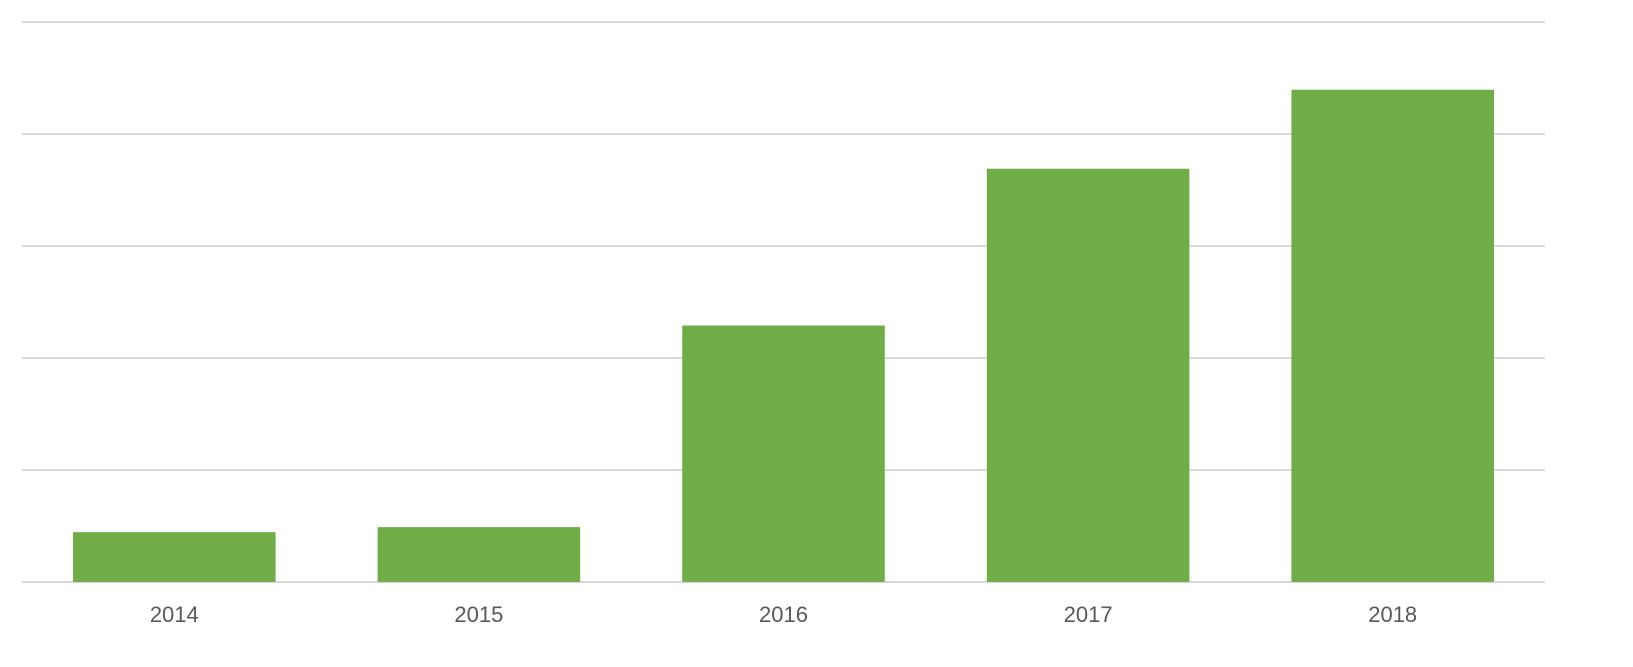  What do you see at coordinates (783, 453) in the screenshot?
I see `bar-2016` at bounding box center [783, 453].